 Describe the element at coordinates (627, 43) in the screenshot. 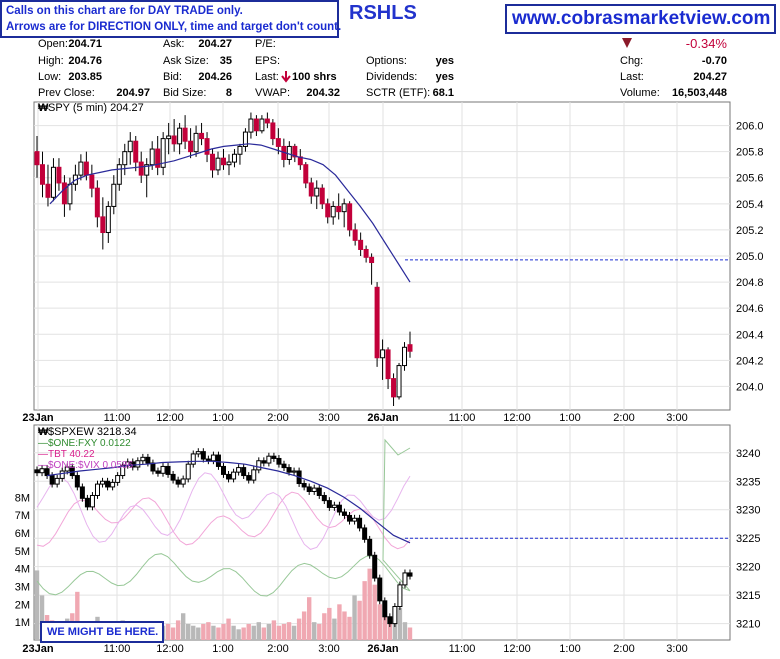

I see `down-triangle-icon` at that location.